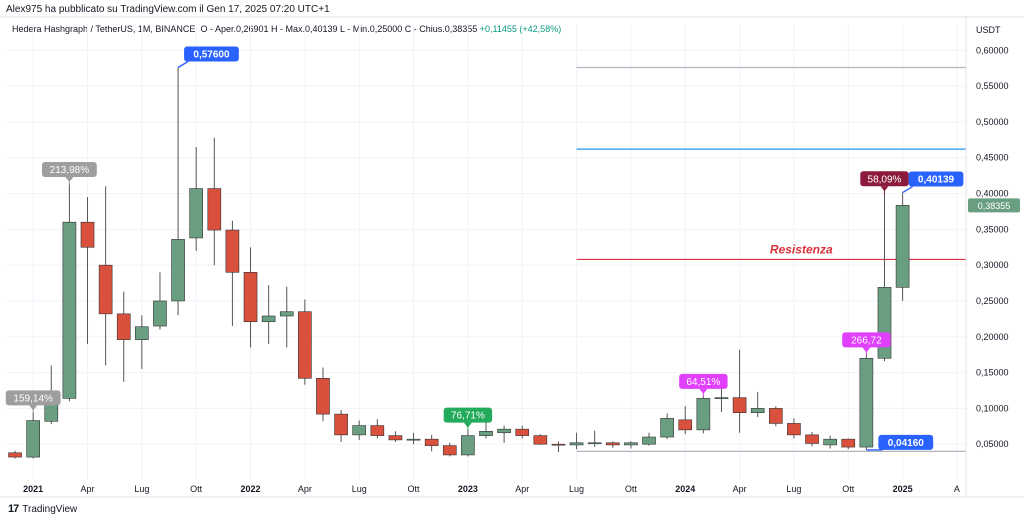 The width and height of the screenshot is (1024, 521). I want to click on resistance-label: Resistenza, so click(801, 249).